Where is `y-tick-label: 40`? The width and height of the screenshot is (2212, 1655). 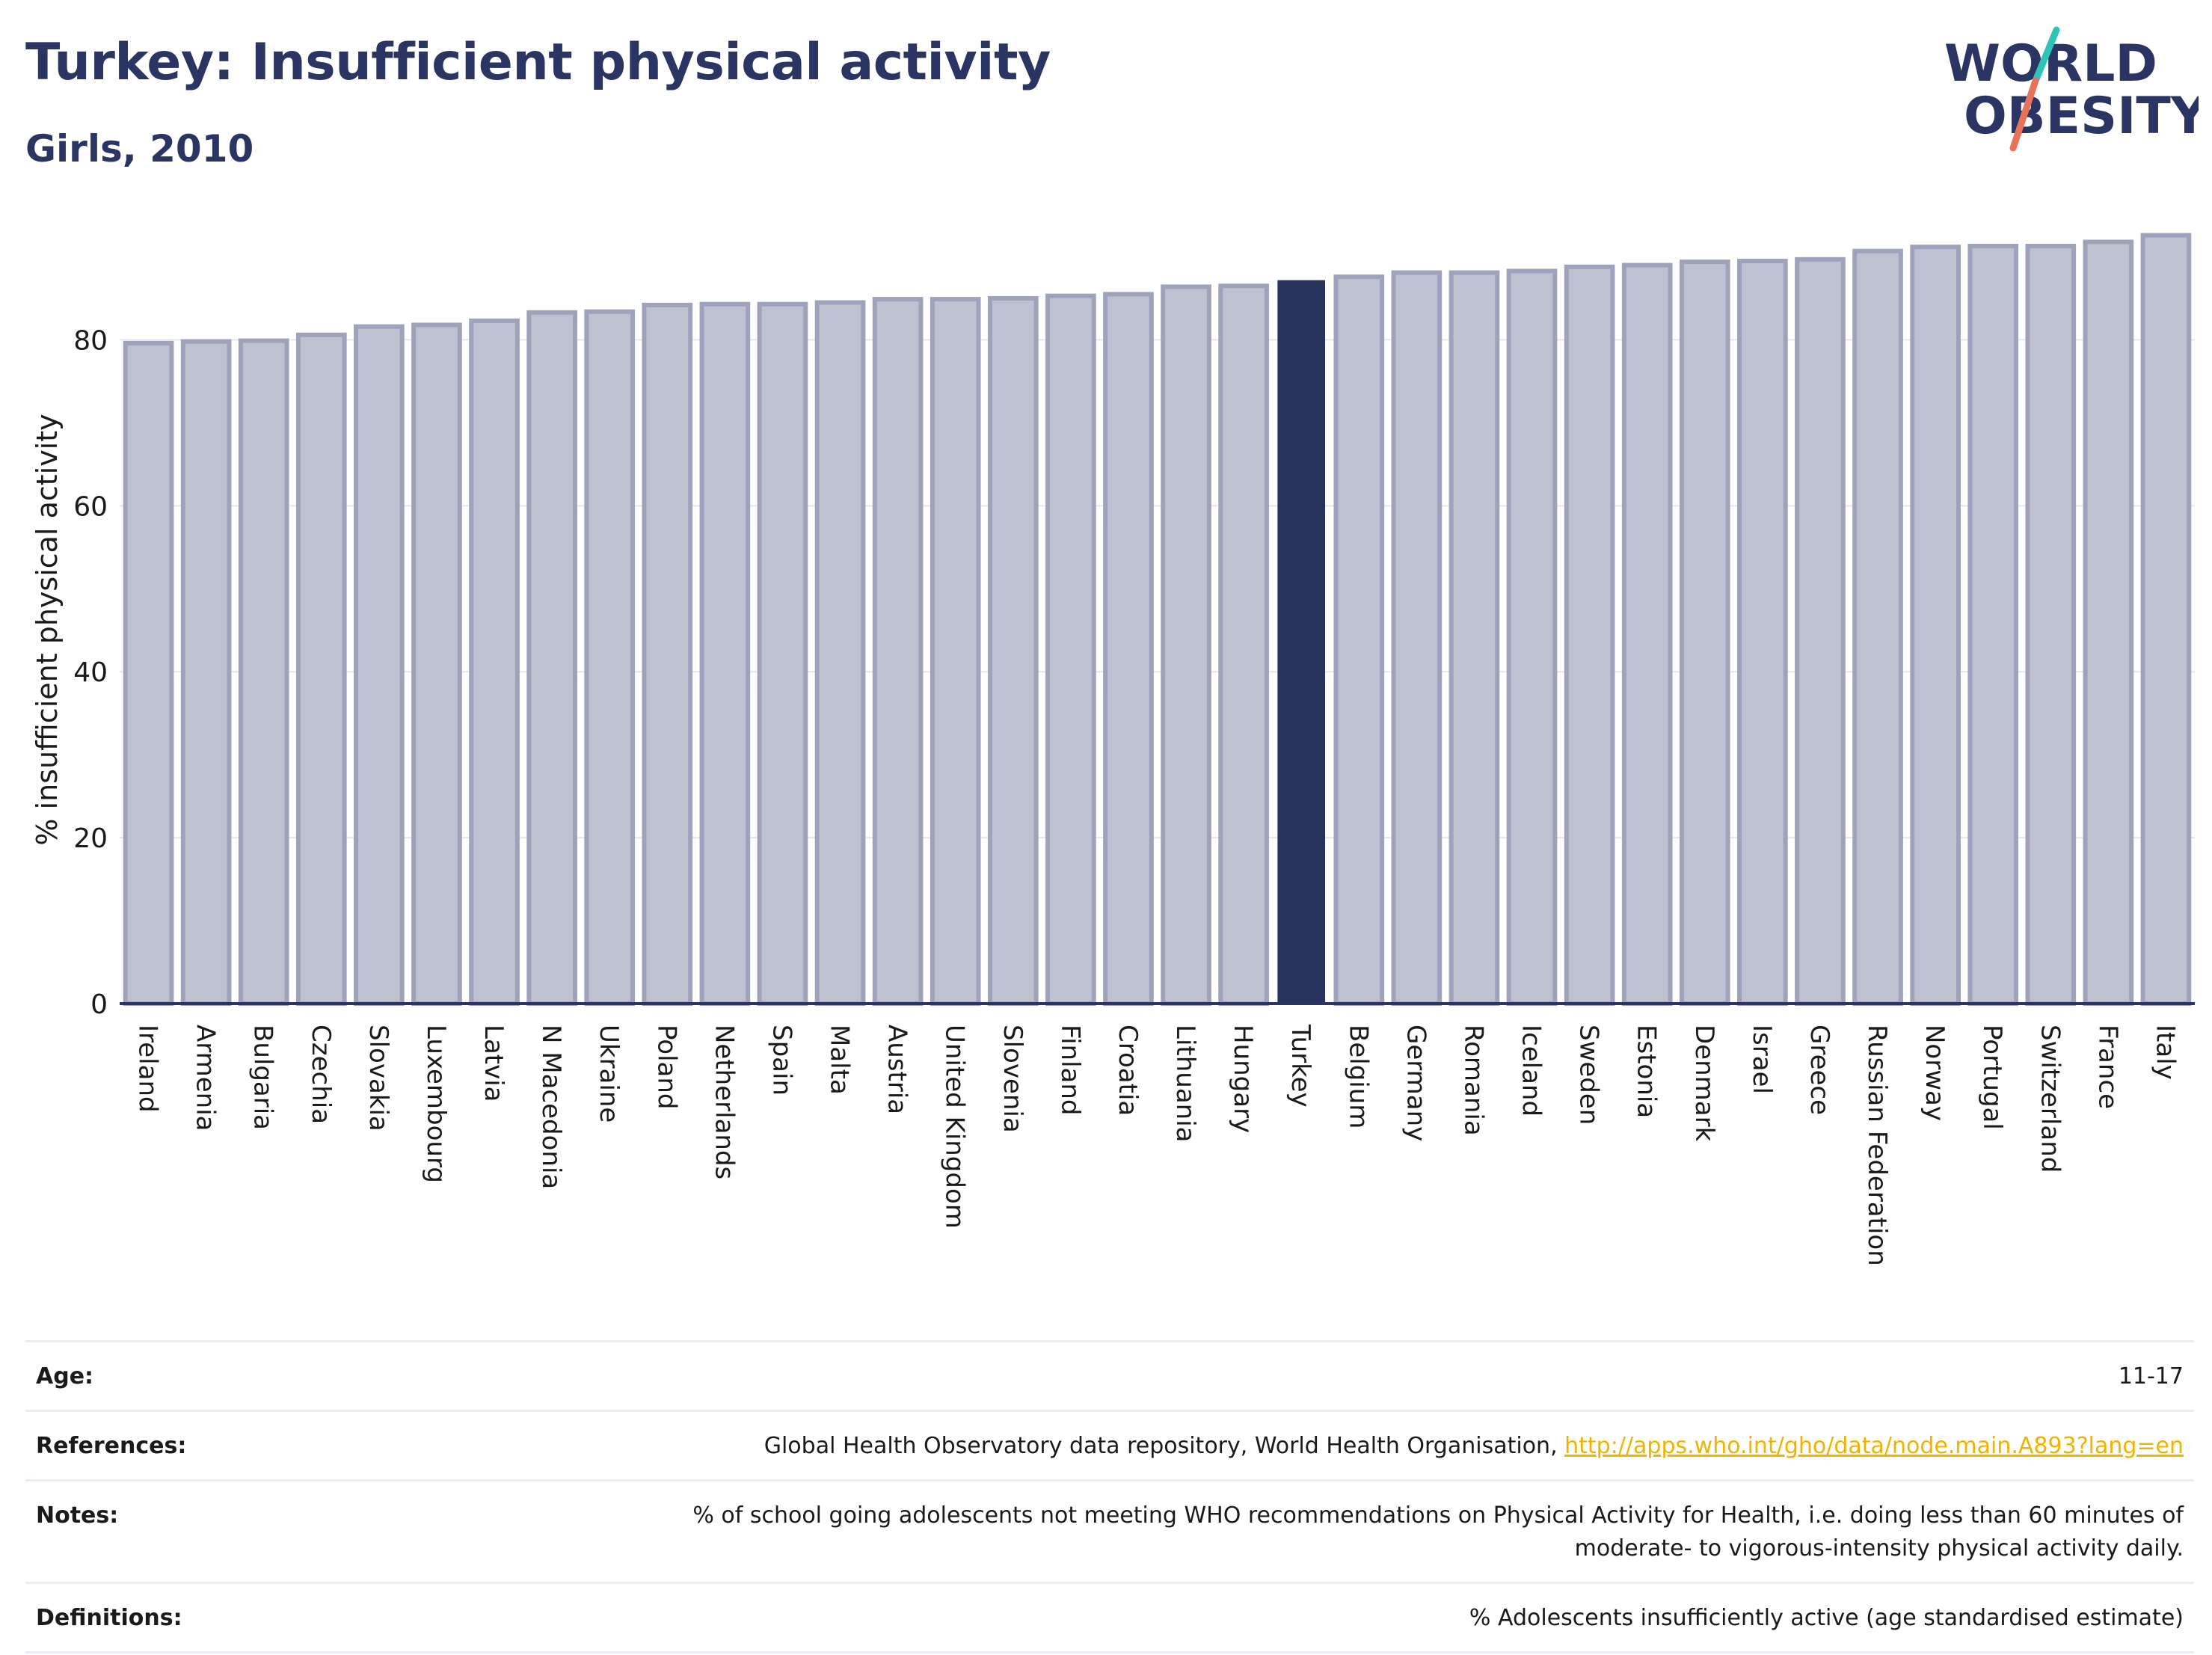
y-tick-label: 40 is located at coordinates (90, 672).